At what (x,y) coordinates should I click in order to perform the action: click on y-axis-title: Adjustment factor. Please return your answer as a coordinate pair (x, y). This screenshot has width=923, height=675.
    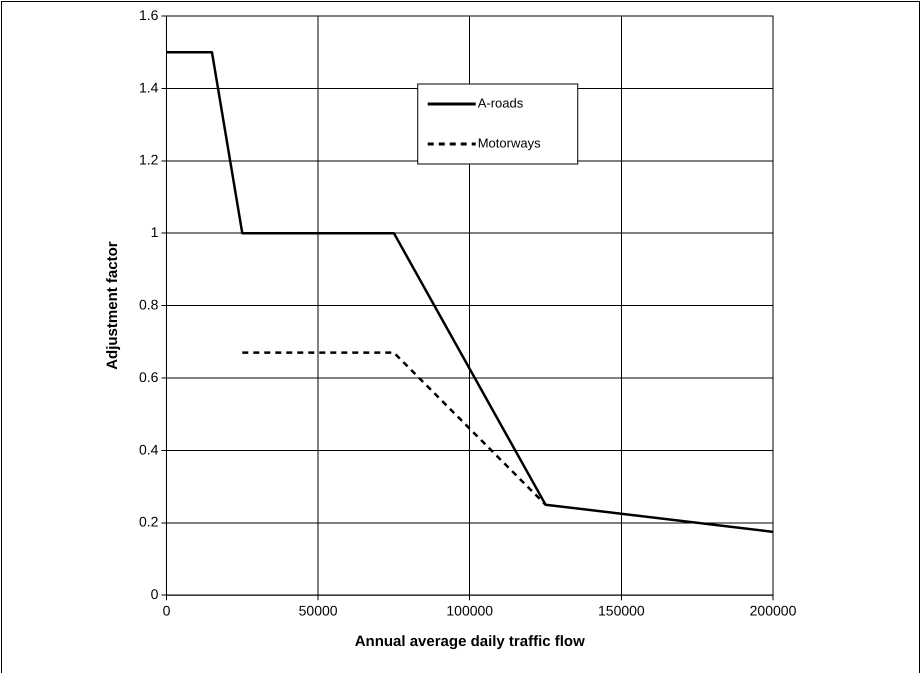
    Looking at the image, I should click on (113, 305).